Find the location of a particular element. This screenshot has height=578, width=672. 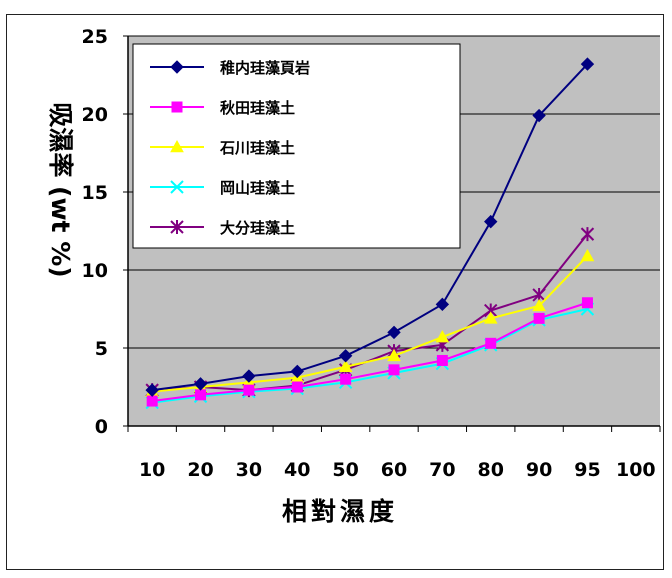

x-tick-label: 100 is located at coordinates (636, 470).